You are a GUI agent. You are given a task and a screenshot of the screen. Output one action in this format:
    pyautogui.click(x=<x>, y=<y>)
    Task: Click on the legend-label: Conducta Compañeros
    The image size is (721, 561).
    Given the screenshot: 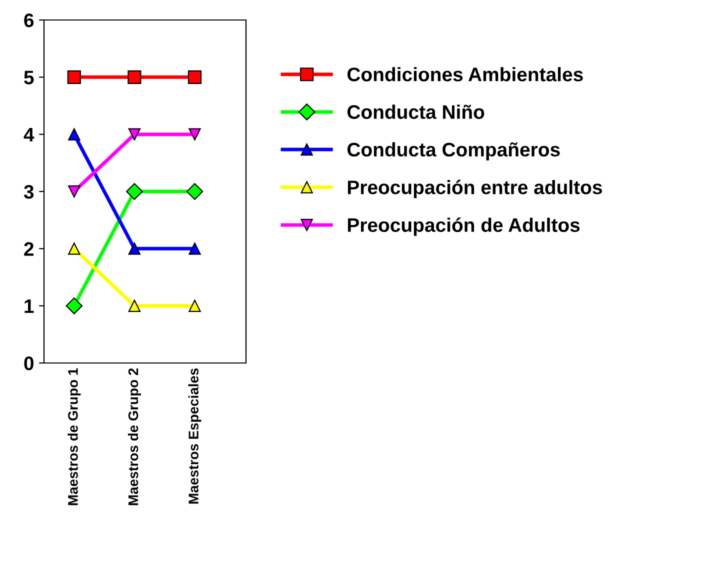 What is the action you would take?
    pyautogui.click(x=453, y=151)
    